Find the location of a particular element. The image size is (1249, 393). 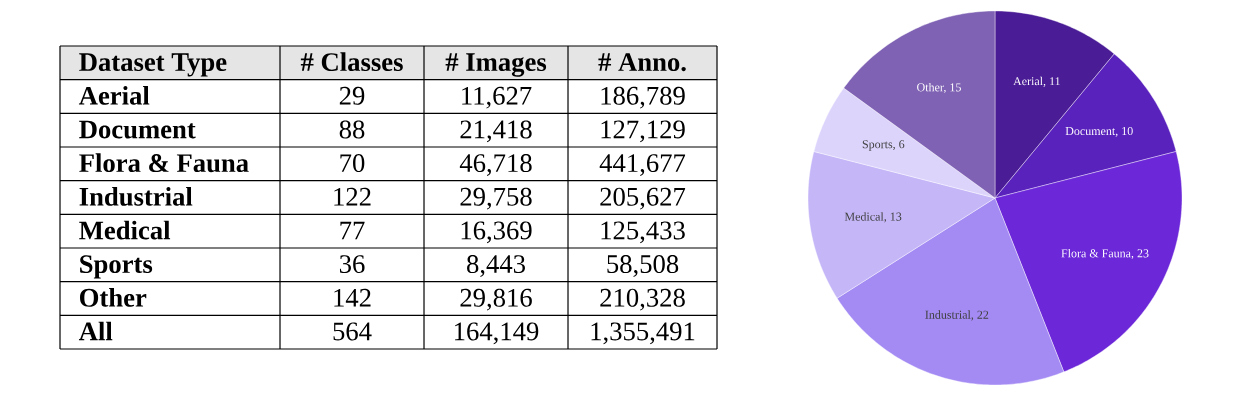

text: 58,508 is located at coordinates (643, 266).